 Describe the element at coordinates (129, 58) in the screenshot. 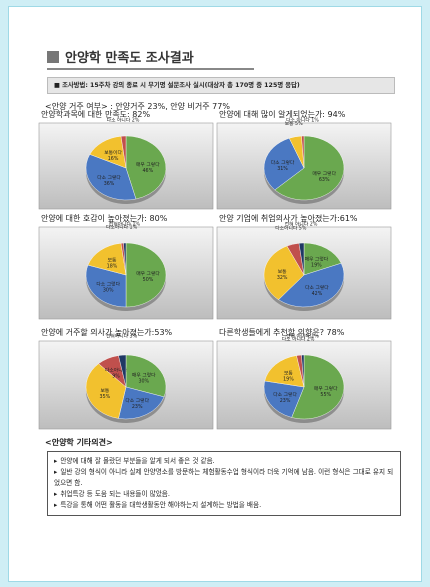

I see `title-text: 안양학 만족도 조사결과` at that location.